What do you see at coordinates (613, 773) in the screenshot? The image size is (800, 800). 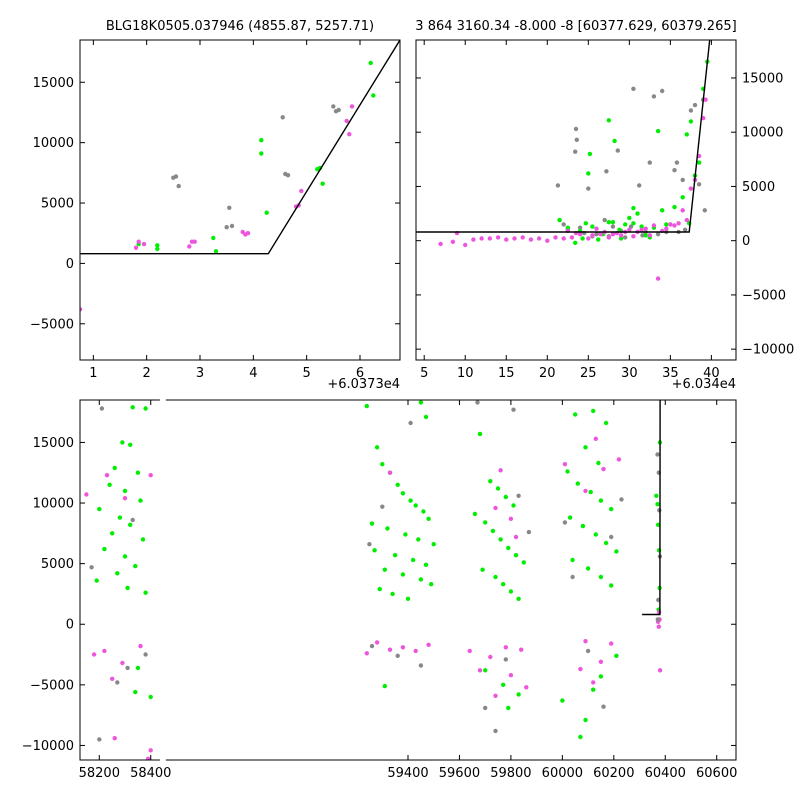 I see `x-tick-label: 60200` at bounding box center [613, 773].